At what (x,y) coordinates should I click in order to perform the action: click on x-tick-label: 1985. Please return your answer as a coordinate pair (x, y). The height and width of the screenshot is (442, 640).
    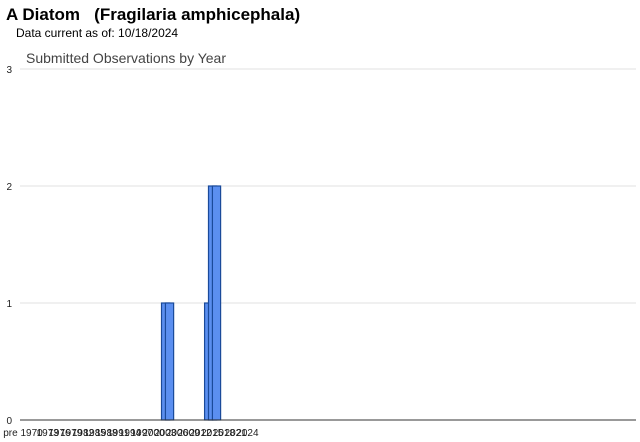
    Looking at the image, I should click on (95, 433).